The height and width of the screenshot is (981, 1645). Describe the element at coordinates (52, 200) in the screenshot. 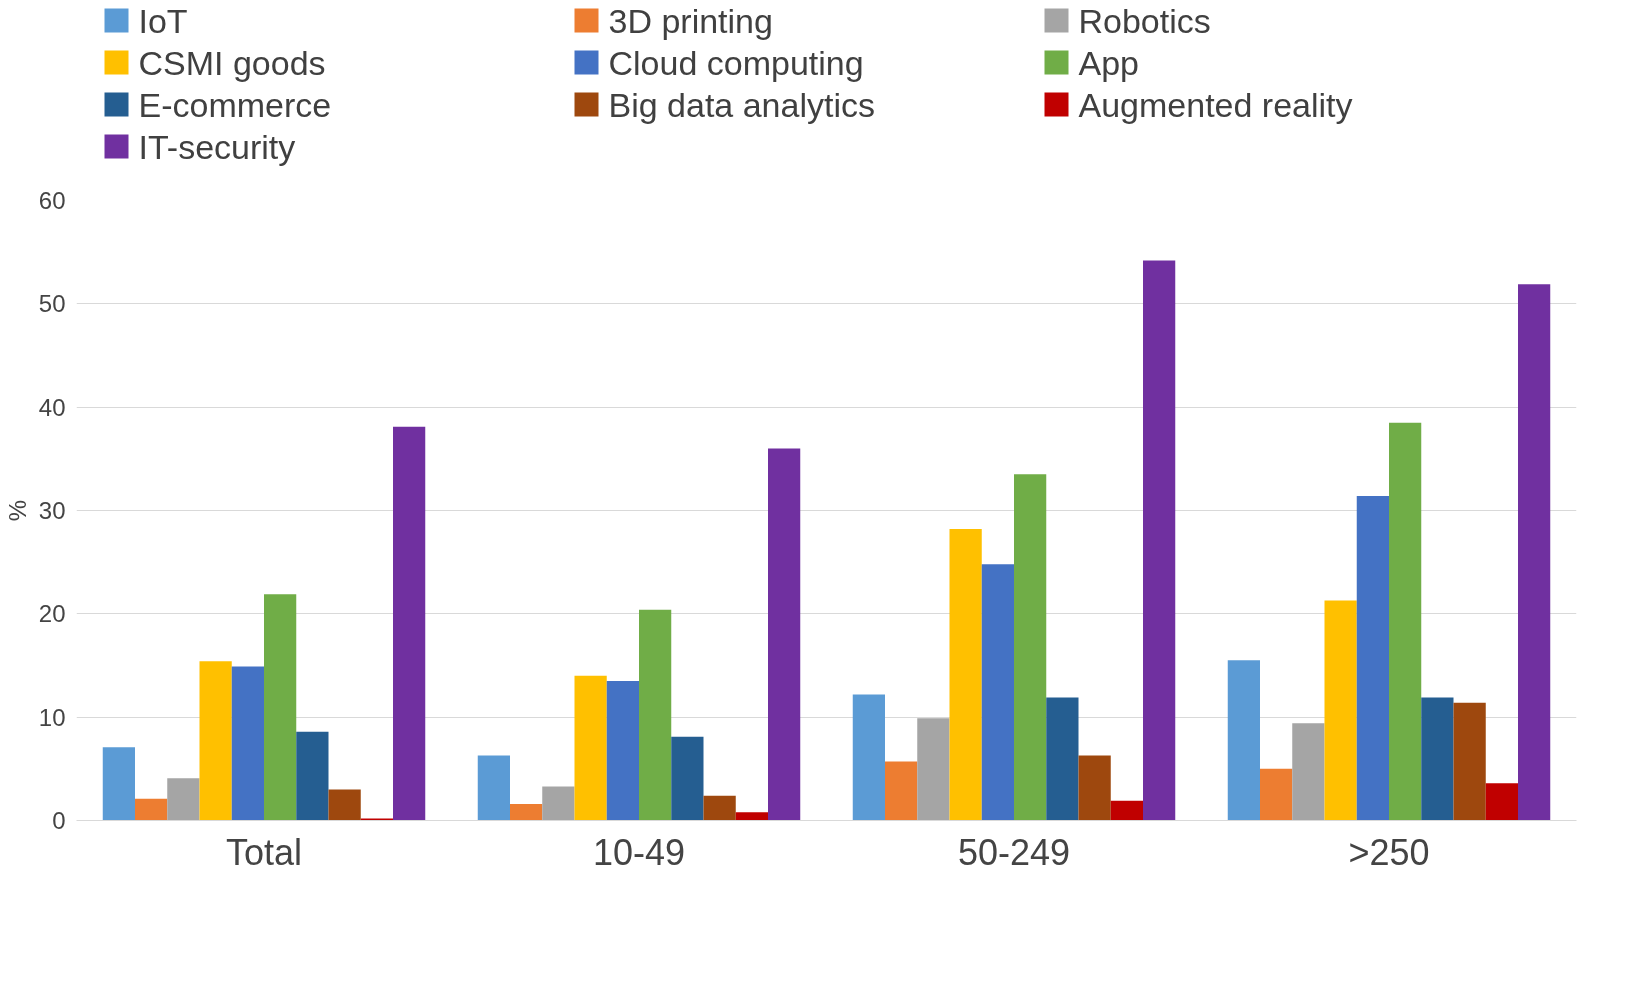

I see `y-tick-label: 60` at that location.